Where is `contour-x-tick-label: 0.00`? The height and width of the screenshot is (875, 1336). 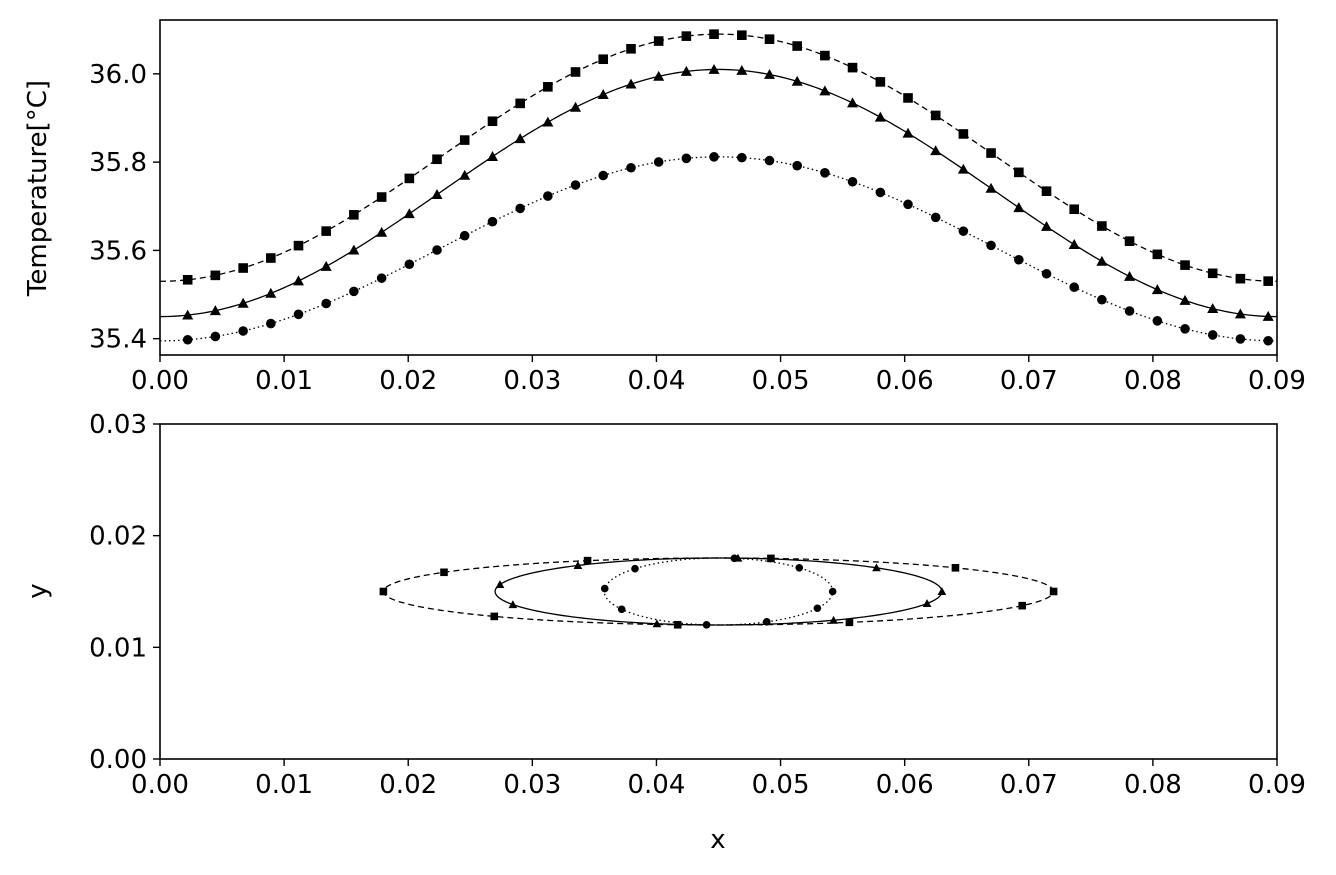 contour-x-tick-label: 0.00 is located at coordinates (160, 785).